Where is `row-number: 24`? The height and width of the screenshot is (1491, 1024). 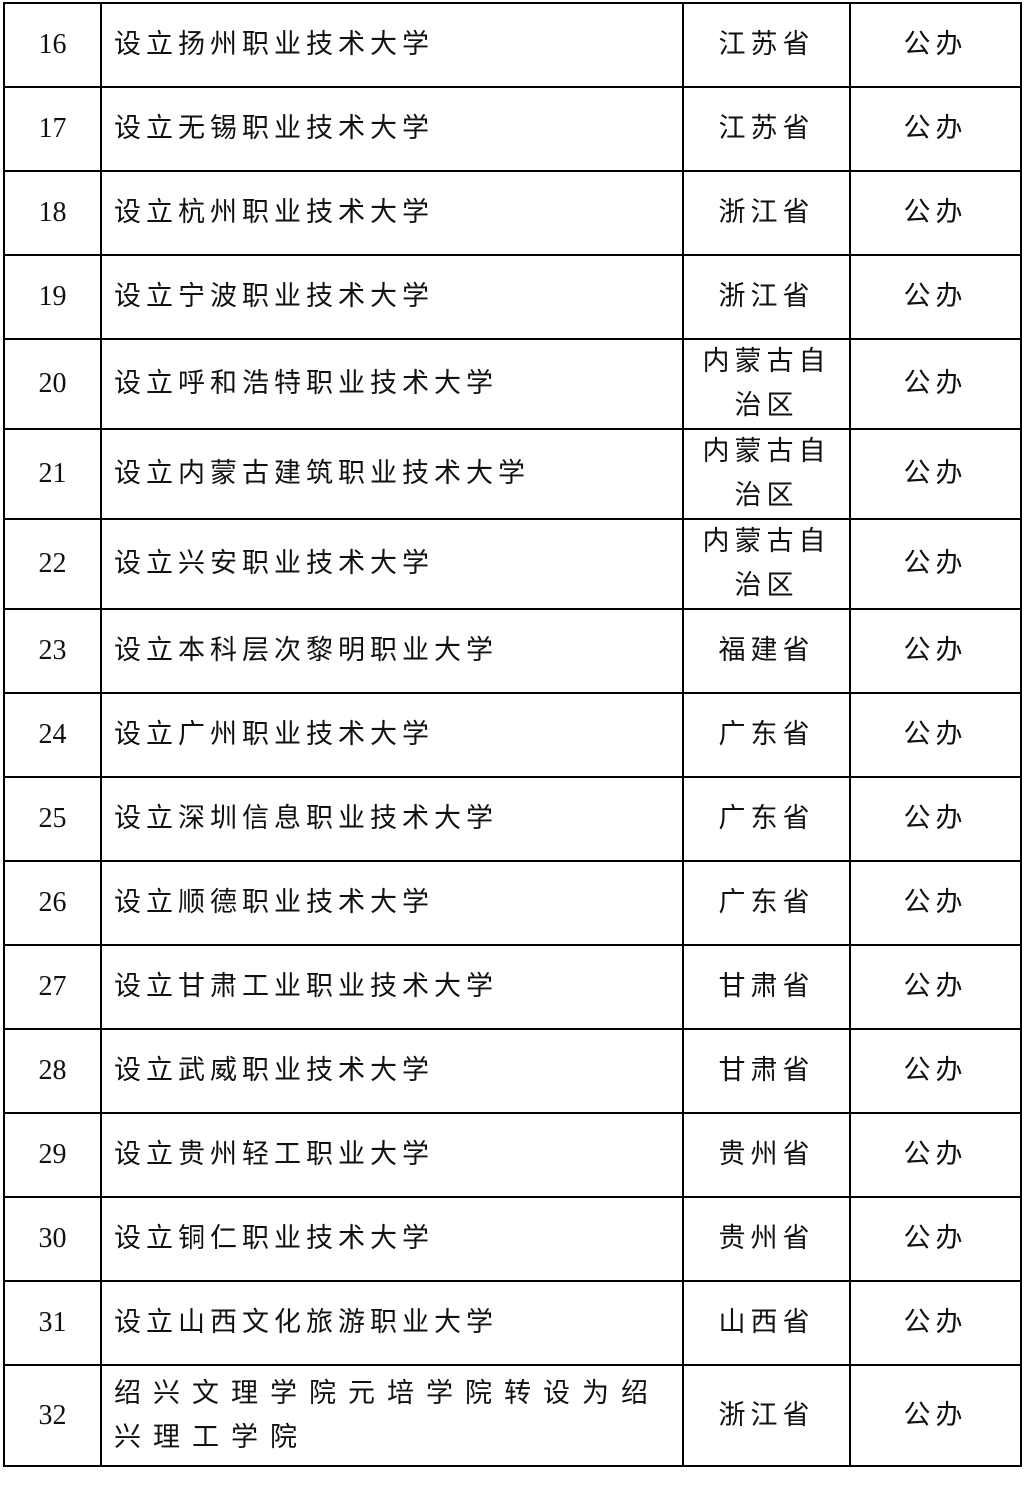
row-number: 24 is located at coordinates (52, 735).